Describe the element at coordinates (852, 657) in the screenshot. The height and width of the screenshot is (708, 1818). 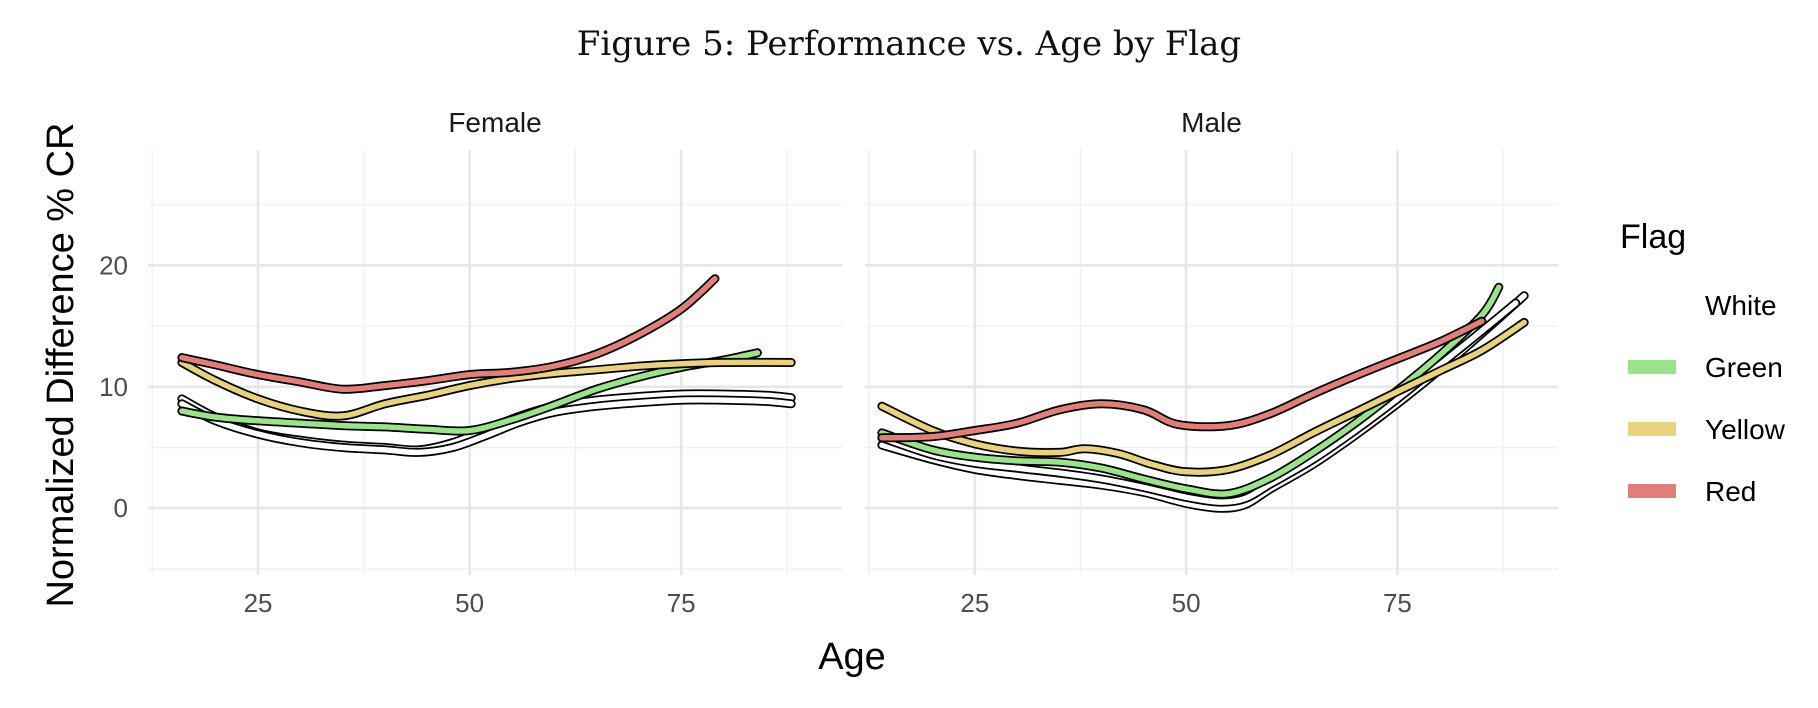
I see `x-axis-label: Age` at that location.